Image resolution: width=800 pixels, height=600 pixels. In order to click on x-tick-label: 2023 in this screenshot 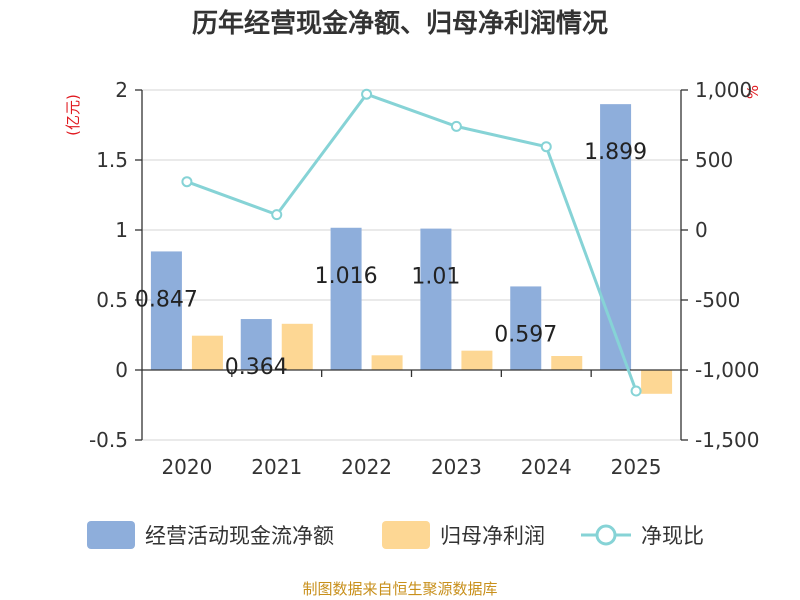, I will do `click(456, 467)`.